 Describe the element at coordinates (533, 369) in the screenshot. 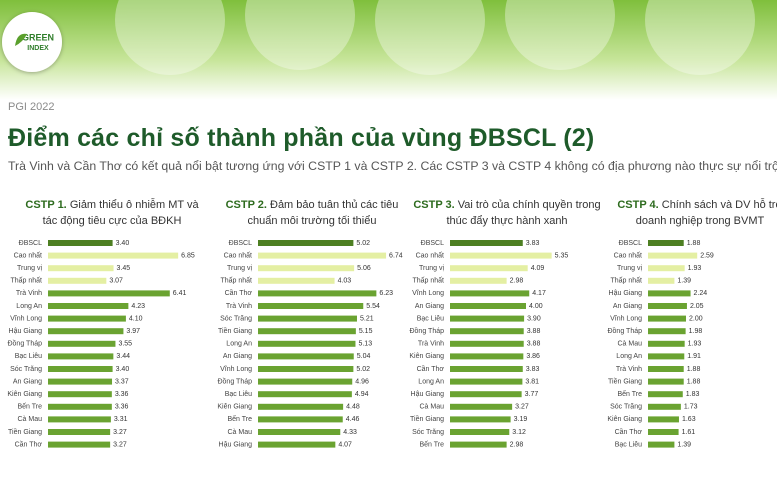

I see `value-label: 3.83` at that location.